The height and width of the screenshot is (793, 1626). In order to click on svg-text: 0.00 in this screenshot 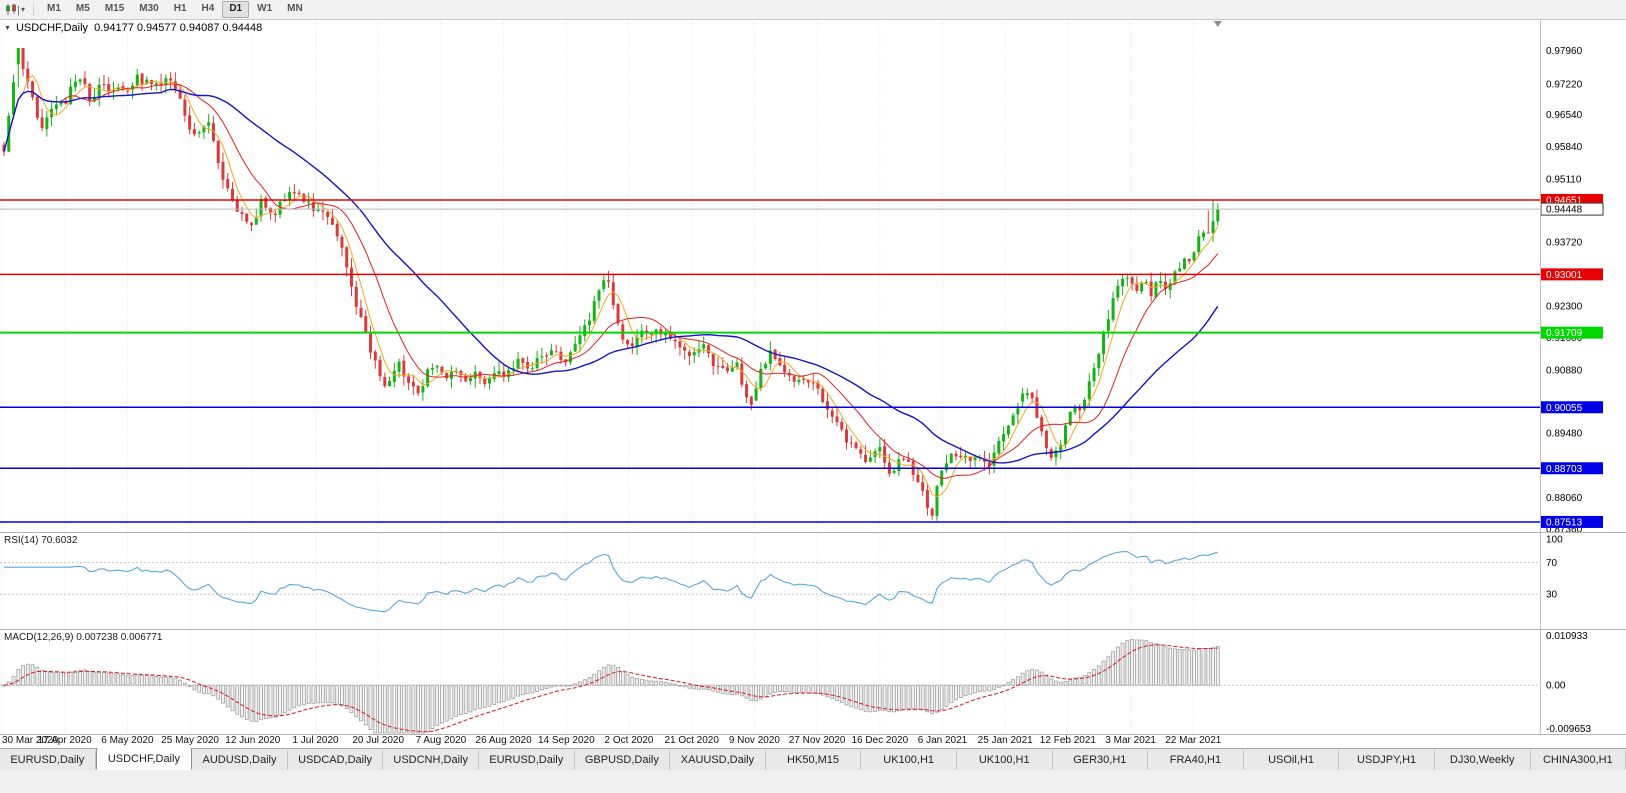, I will do `click(1556, 686)`.